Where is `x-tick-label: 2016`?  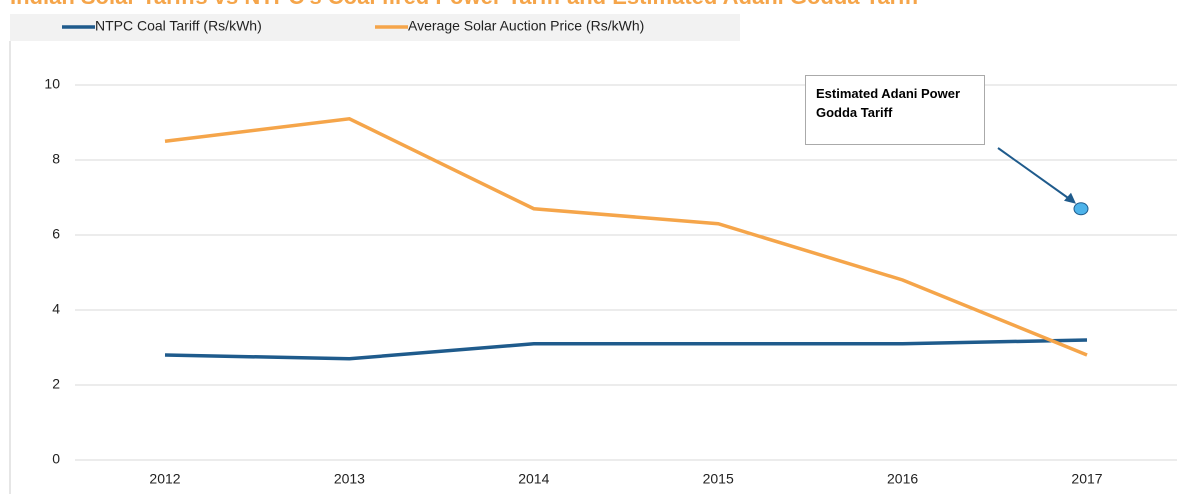
x-tick-label: 2016 is located at coordinates (902, 479).